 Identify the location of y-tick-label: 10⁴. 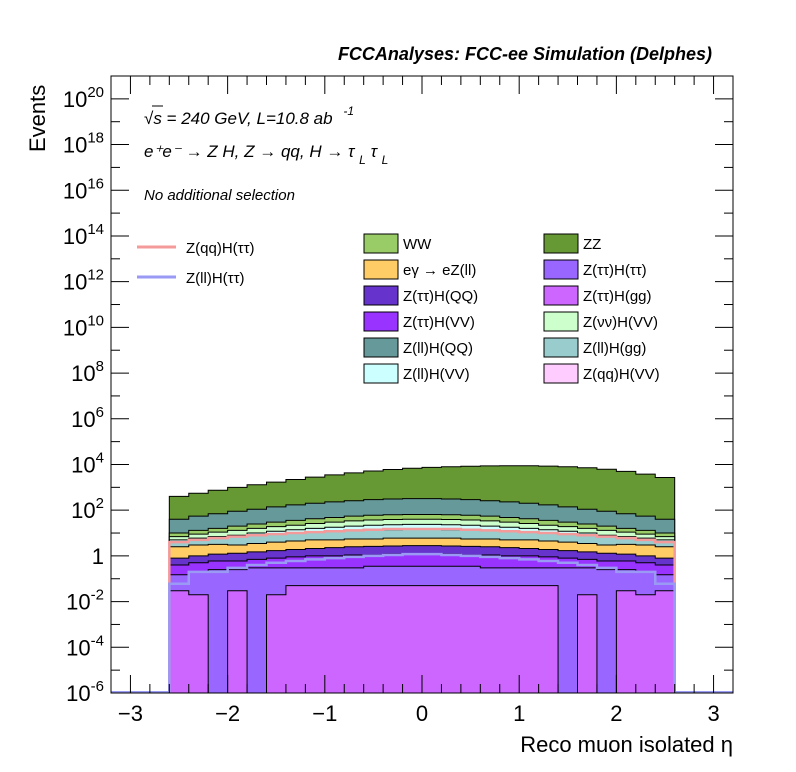
(87, 463).